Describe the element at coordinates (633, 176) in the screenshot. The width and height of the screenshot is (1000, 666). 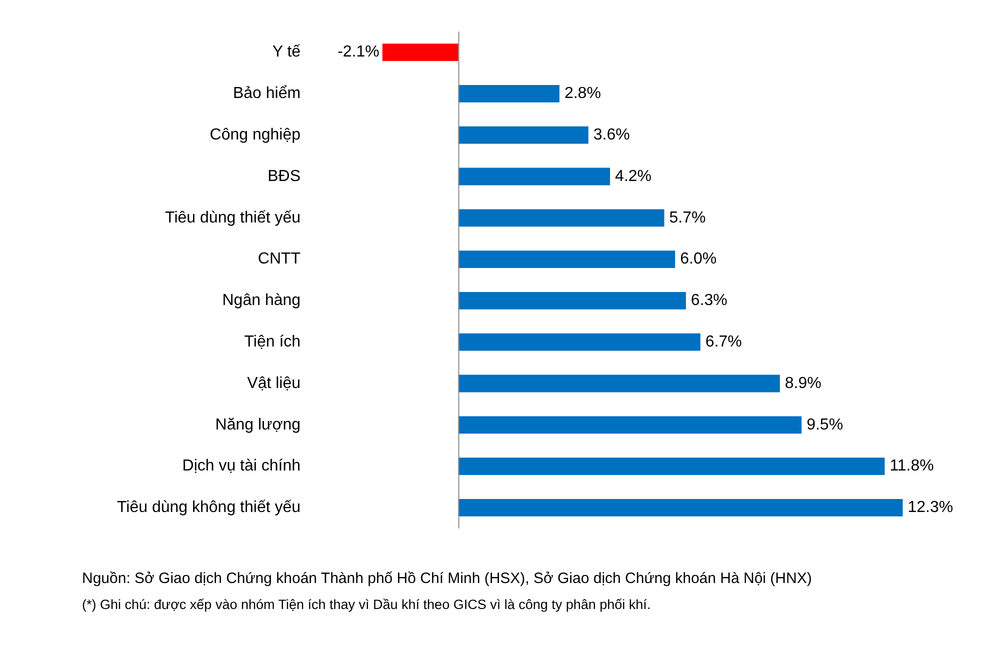
I see `data-label: 4.2%` at that location.